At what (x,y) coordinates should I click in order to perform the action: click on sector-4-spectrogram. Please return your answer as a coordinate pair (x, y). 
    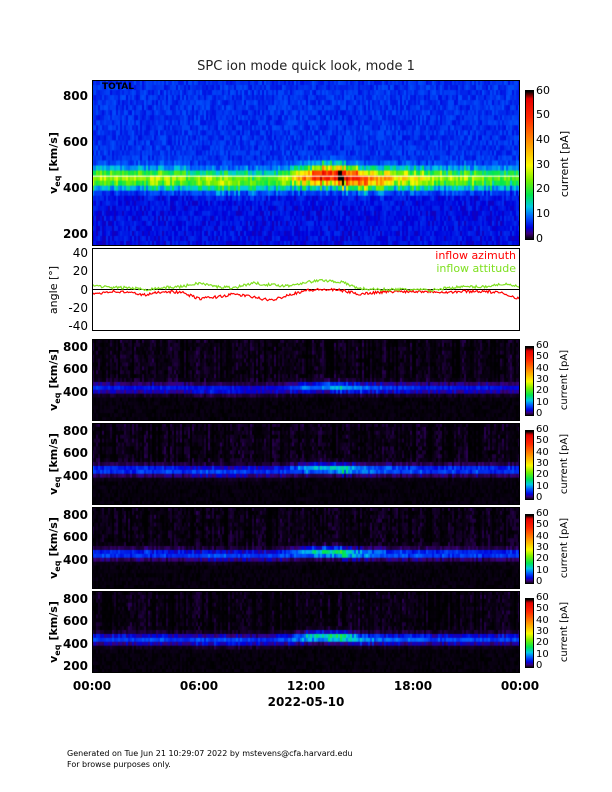
    Looking at the image, I should click on (306, 632).